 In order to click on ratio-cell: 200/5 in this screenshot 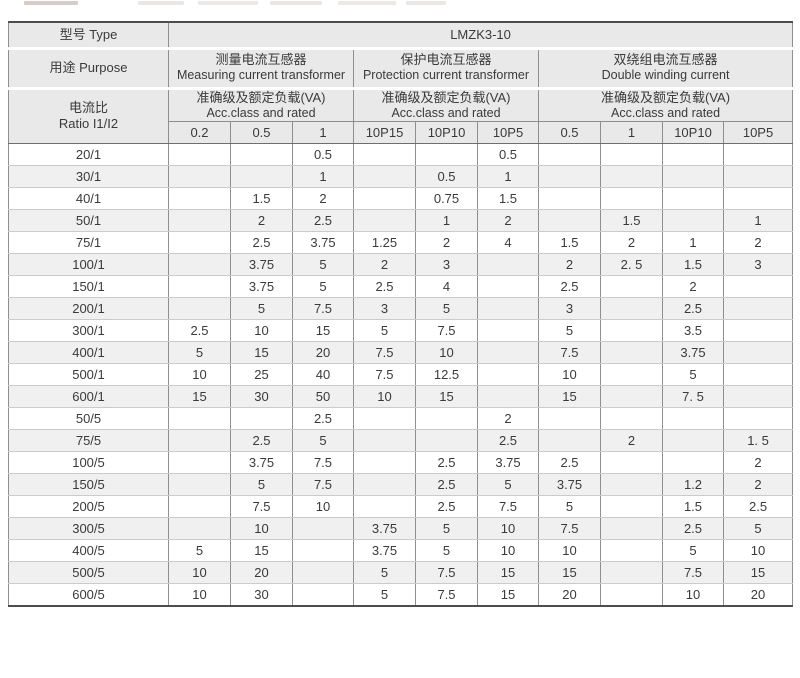, I will do `click(88, 507)`.